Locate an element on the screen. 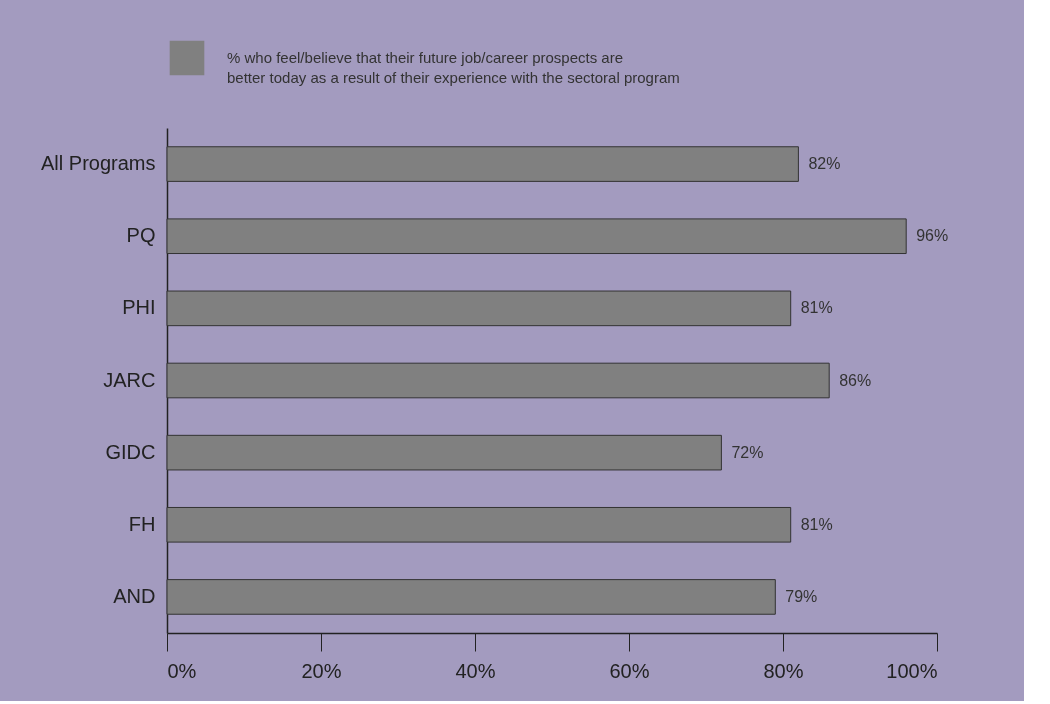 The height and width of the screenshot is (704, 1050). x-tick-label: 60% is located at coordinates (629, 670).